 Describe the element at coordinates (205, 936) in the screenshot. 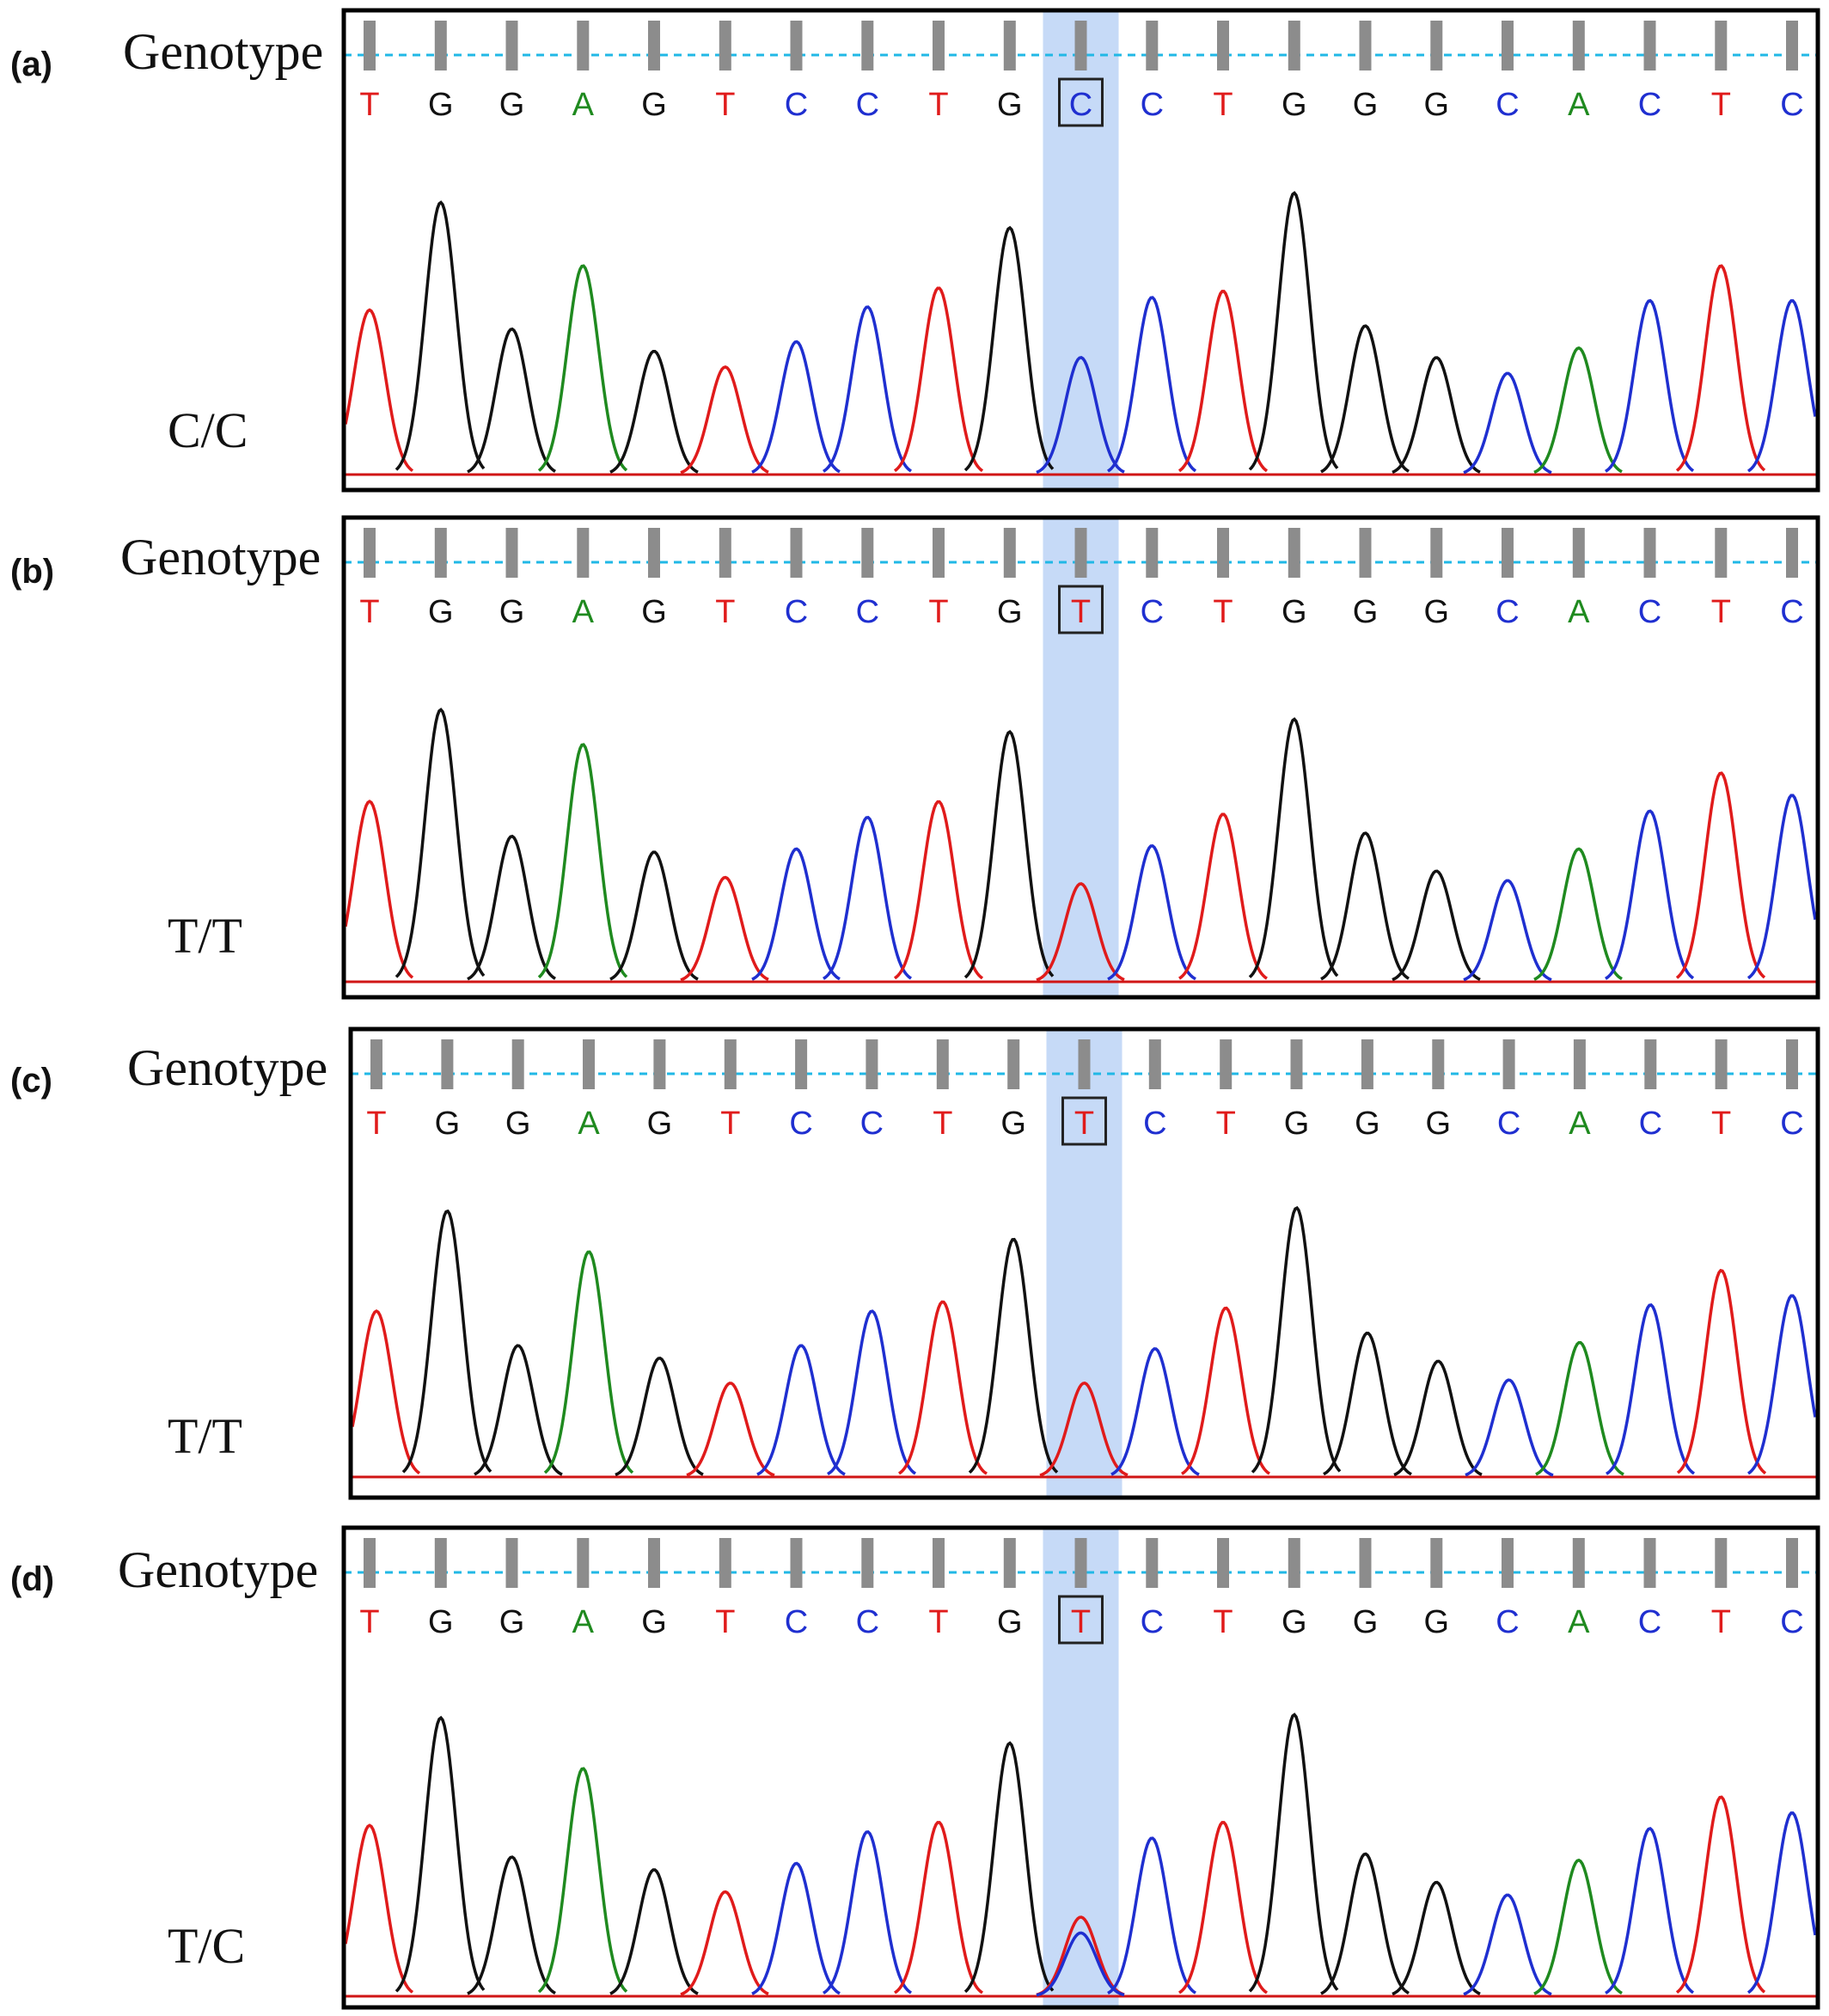

I see `genotype-value: T/T` at that location.